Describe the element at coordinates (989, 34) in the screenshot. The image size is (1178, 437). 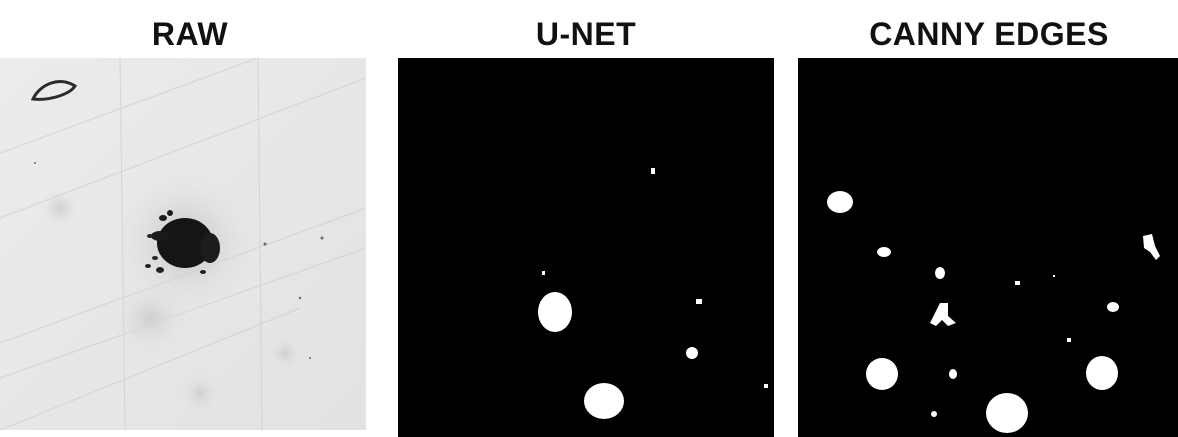
I see `panel-title-canny: CANNY EDGES` at that location.